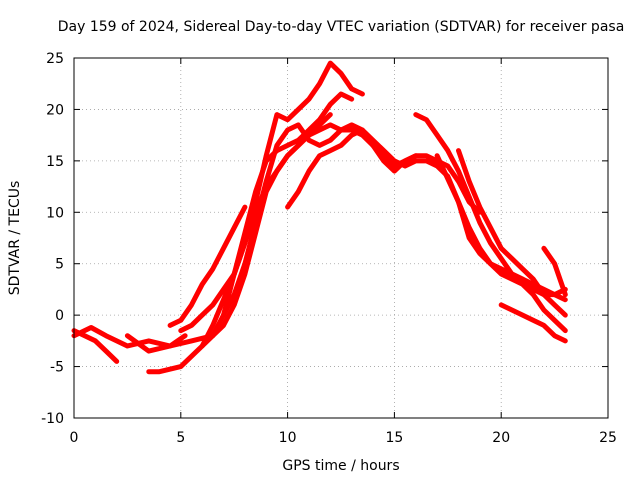  I want to click on y-tick-label: -10, so click(52, 419).